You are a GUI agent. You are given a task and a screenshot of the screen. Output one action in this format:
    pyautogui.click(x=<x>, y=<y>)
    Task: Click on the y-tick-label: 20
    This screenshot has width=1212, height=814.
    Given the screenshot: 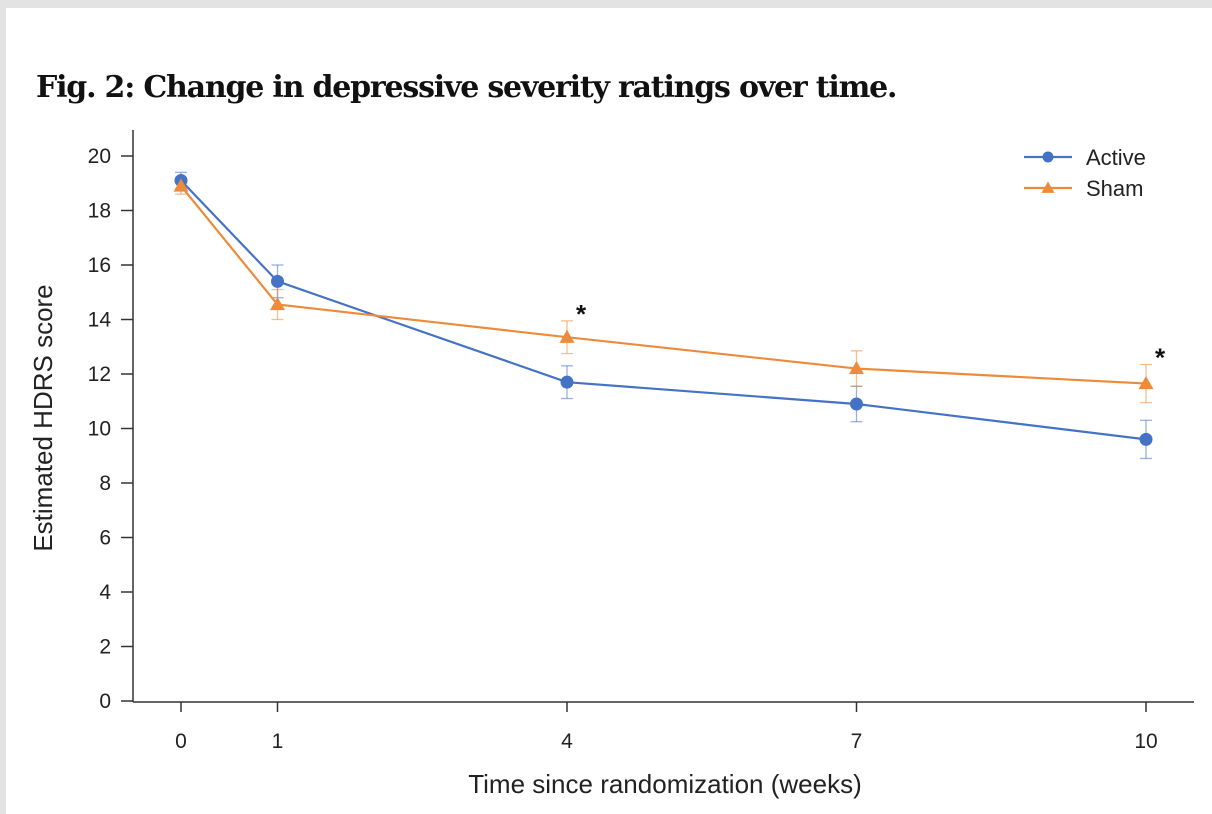 What is the action you would take?
    pyautogui.click(x=99, y=156)
    